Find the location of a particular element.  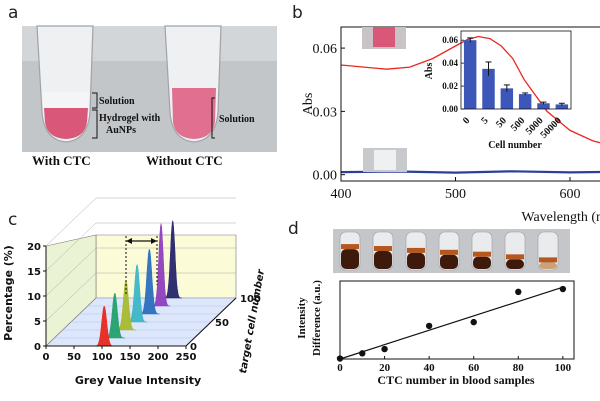

b-ytick-label: 0.03 is located at coordinates (325, 112).